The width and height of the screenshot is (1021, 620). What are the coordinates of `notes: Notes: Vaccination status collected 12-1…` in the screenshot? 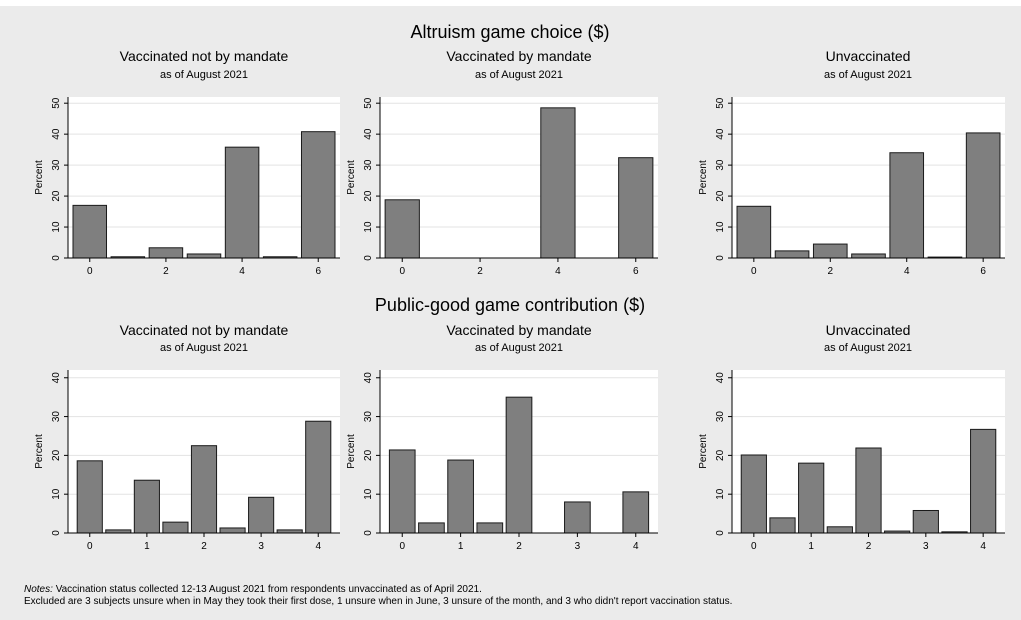 It's located at (378, 596).